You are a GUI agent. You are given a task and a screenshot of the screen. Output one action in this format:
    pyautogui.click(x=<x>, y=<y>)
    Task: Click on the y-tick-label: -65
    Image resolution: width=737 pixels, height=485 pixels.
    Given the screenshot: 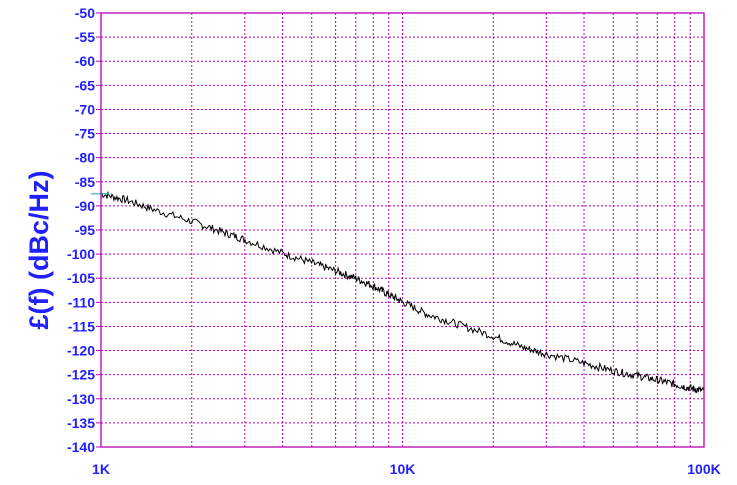 What is the action you would take?
    pyautogui.click(x=85, y=85)
    